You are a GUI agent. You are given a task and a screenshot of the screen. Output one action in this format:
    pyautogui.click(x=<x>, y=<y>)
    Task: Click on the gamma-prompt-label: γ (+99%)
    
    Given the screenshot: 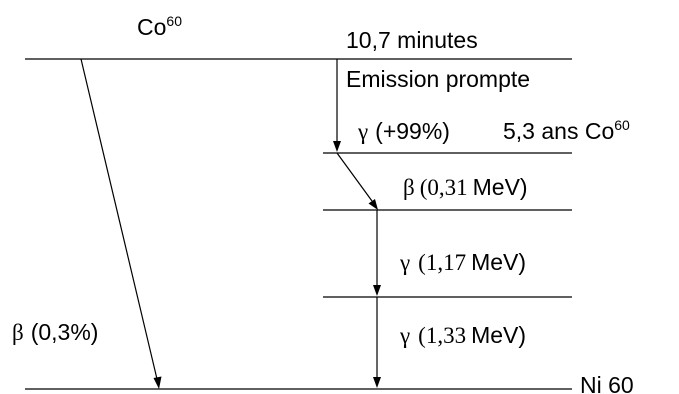 What is the action you would take?
    pyautogui.click(x=403, y=131)
    